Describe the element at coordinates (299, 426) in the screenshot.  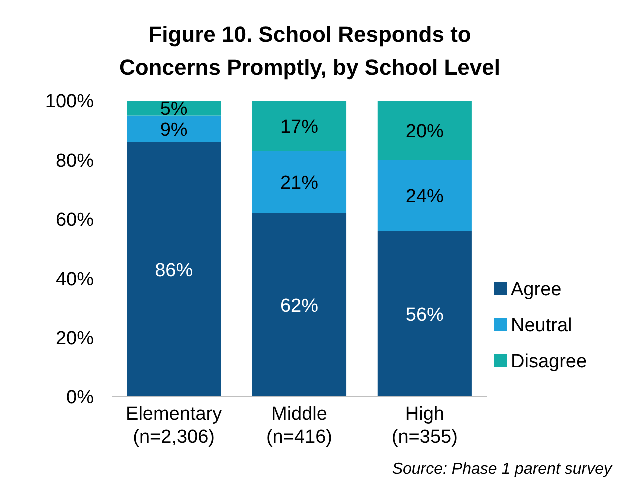
I see `x-tick-label: Middle (n=416)` at that location.